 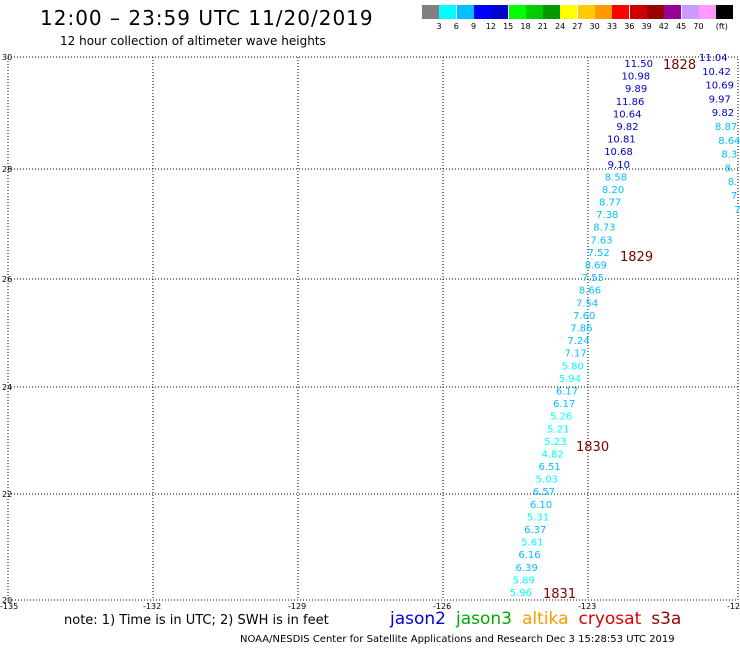 I want to click on wave-height-value: 8.77, so click(x=610, y=203).